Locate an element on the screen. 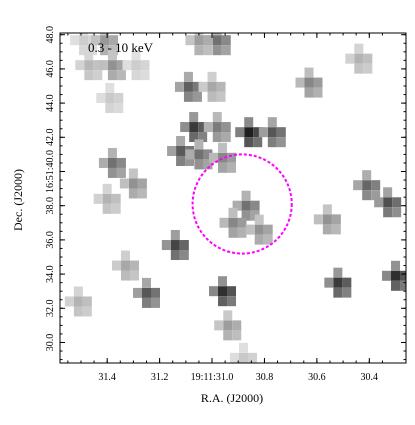 This screenshot has width=415, height=425. x-tick-label: 30.8 is located at coordinates (265, 377).